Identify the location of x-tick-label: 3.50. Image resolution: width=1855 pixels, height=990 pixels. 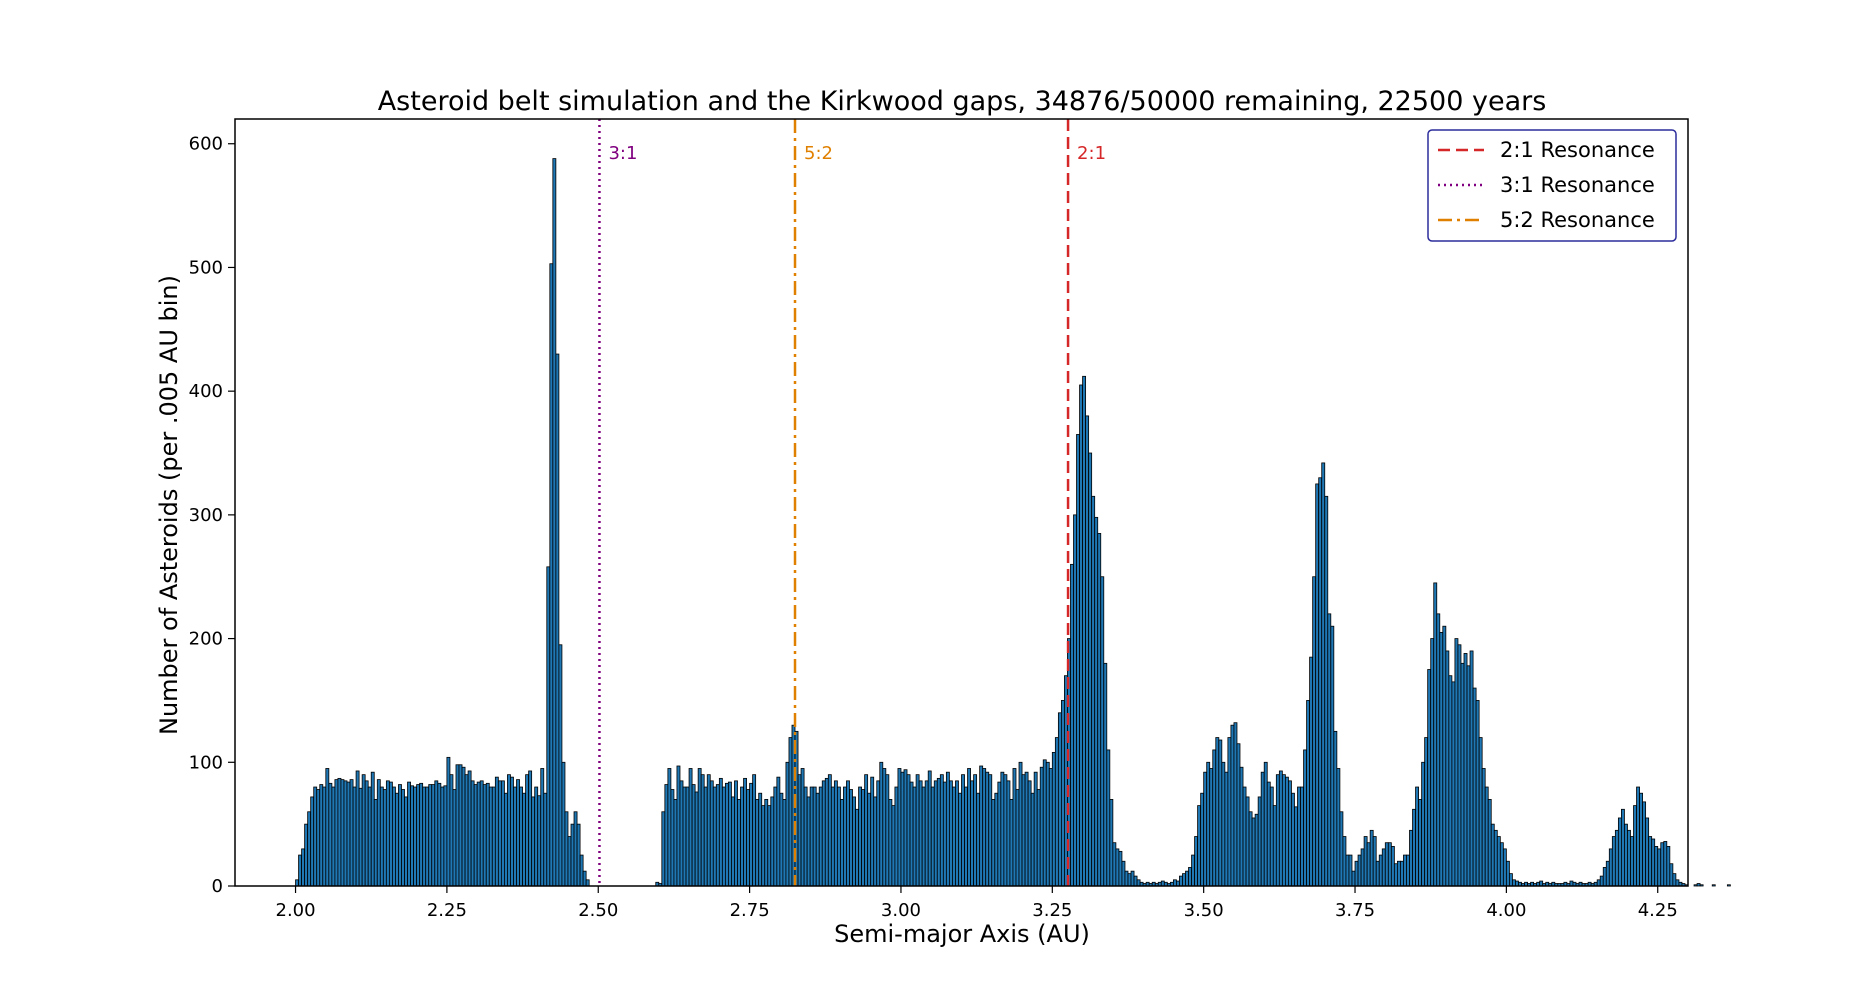
(1204, 910).